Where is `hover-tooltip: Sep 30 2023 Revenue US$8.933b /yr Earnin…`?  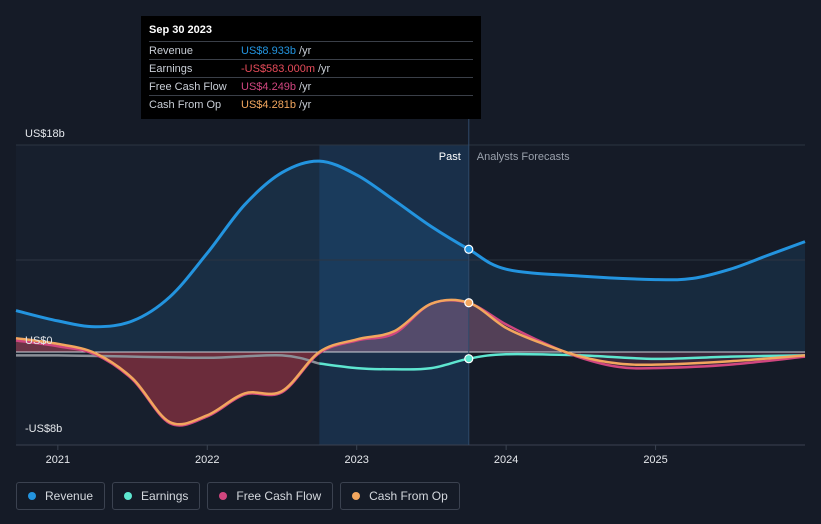
hover-tooltip: Sep 30 2023 Revenue US$8.933b /yr Earnin… is located at coordinates (311, 67).